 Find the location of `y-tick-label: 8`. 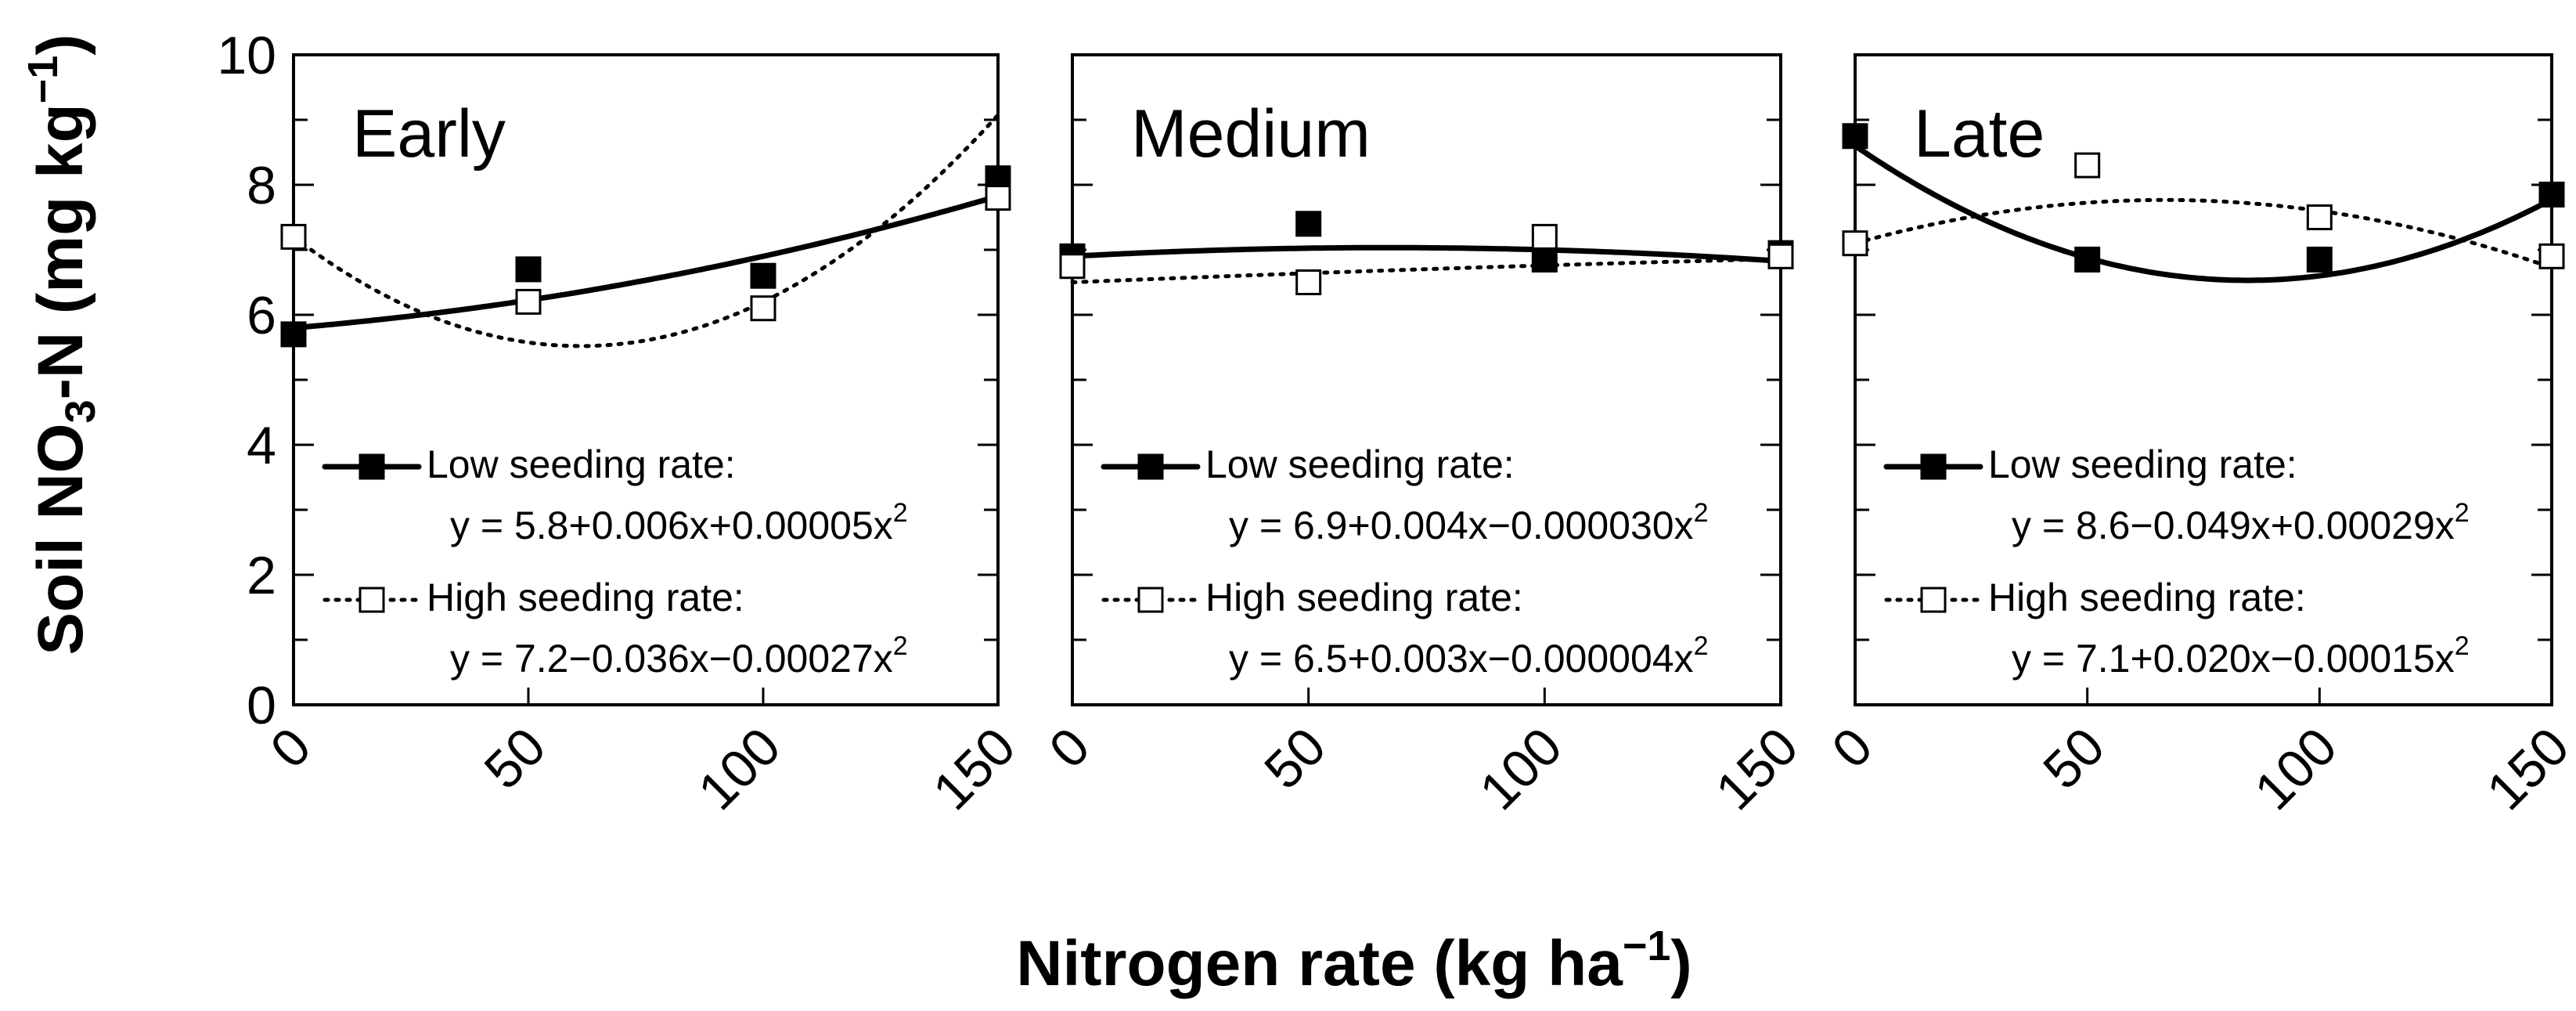

y-tick-label: 8 is located at coordinates (261, 186).